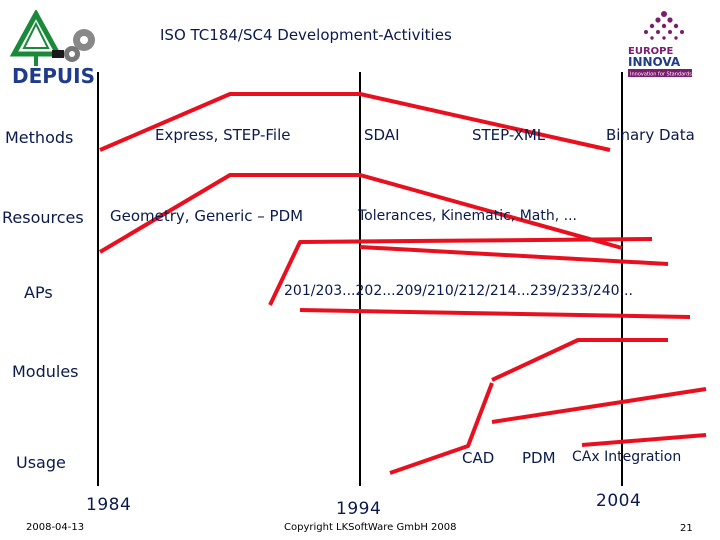  I want to click on europe-innova-line2: INNOVA, so click(654, 62).